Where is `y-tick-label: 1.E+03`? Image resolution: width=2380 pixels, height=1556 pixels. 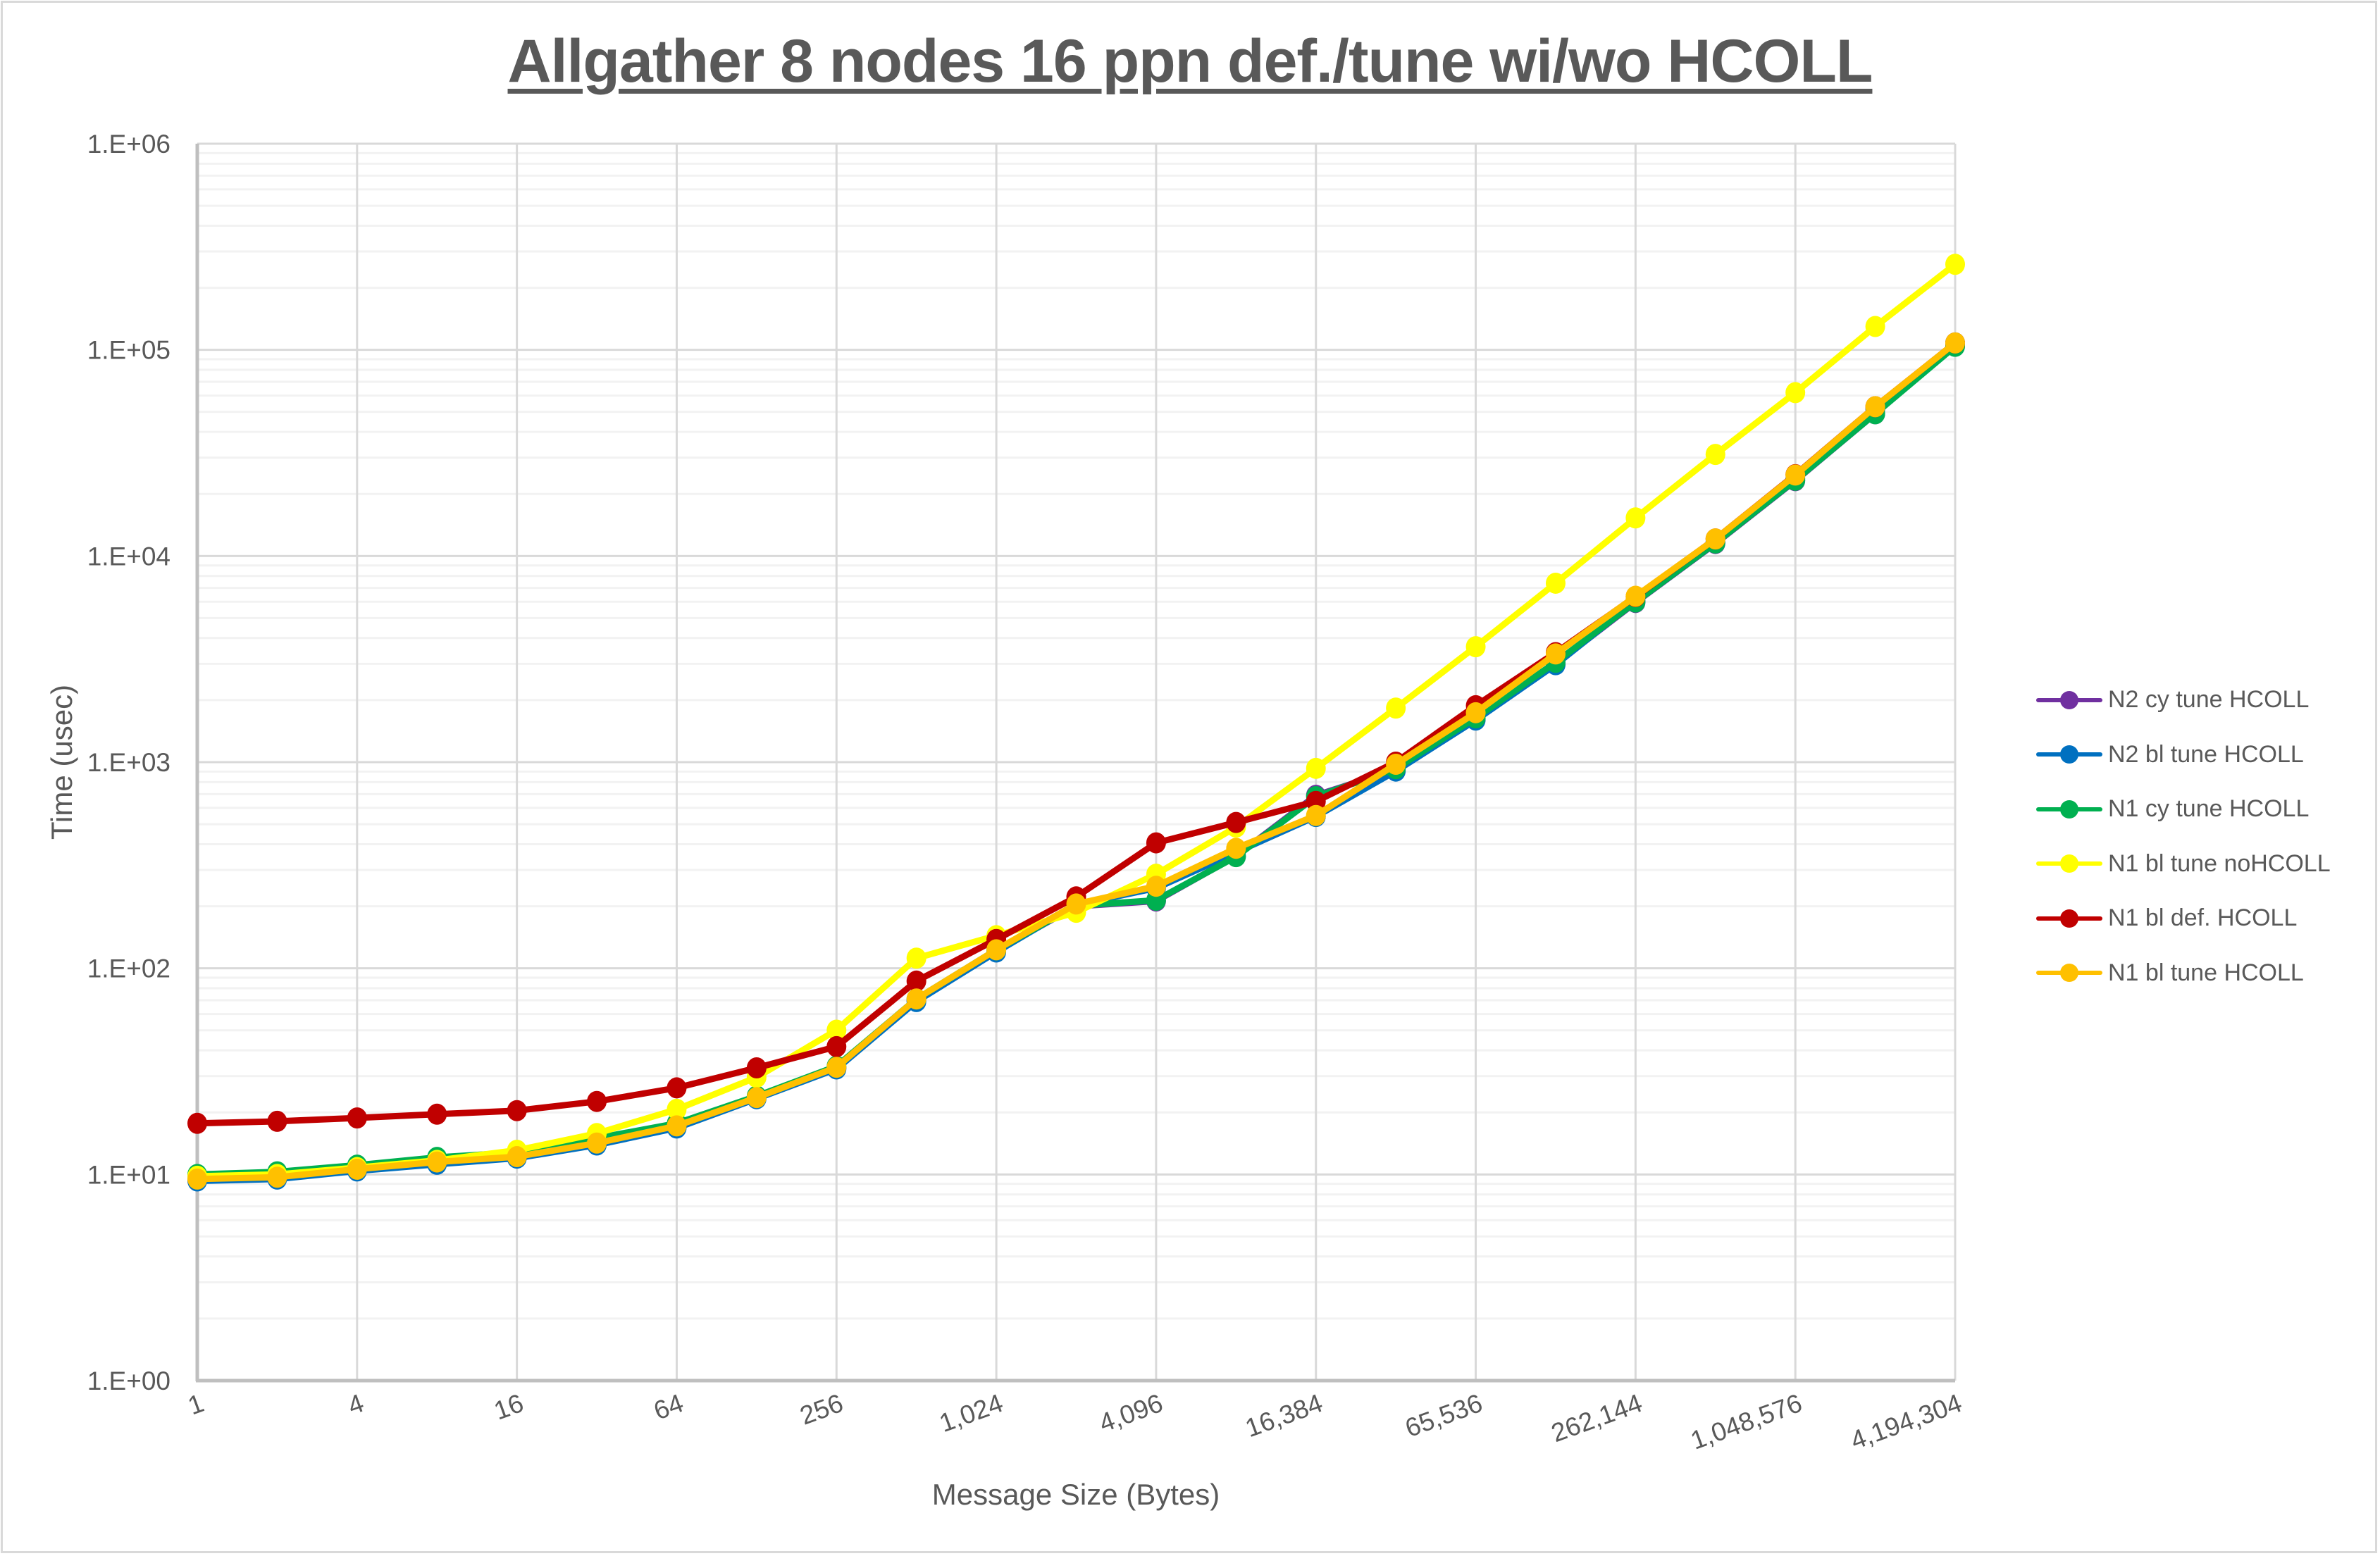
y-tick-label: 1.E+03 is located at coordinates (129, 762).